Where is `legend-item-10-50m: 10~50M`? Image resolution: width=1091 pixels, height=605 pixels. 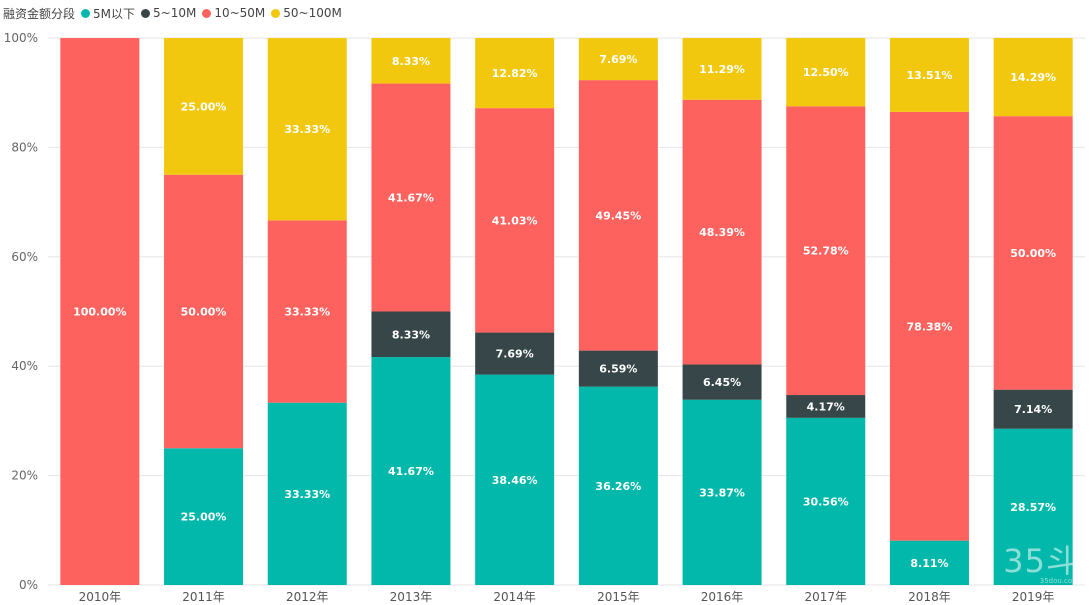 legend-item-10-50m: 10~50M is located at coordinates (233, 13).